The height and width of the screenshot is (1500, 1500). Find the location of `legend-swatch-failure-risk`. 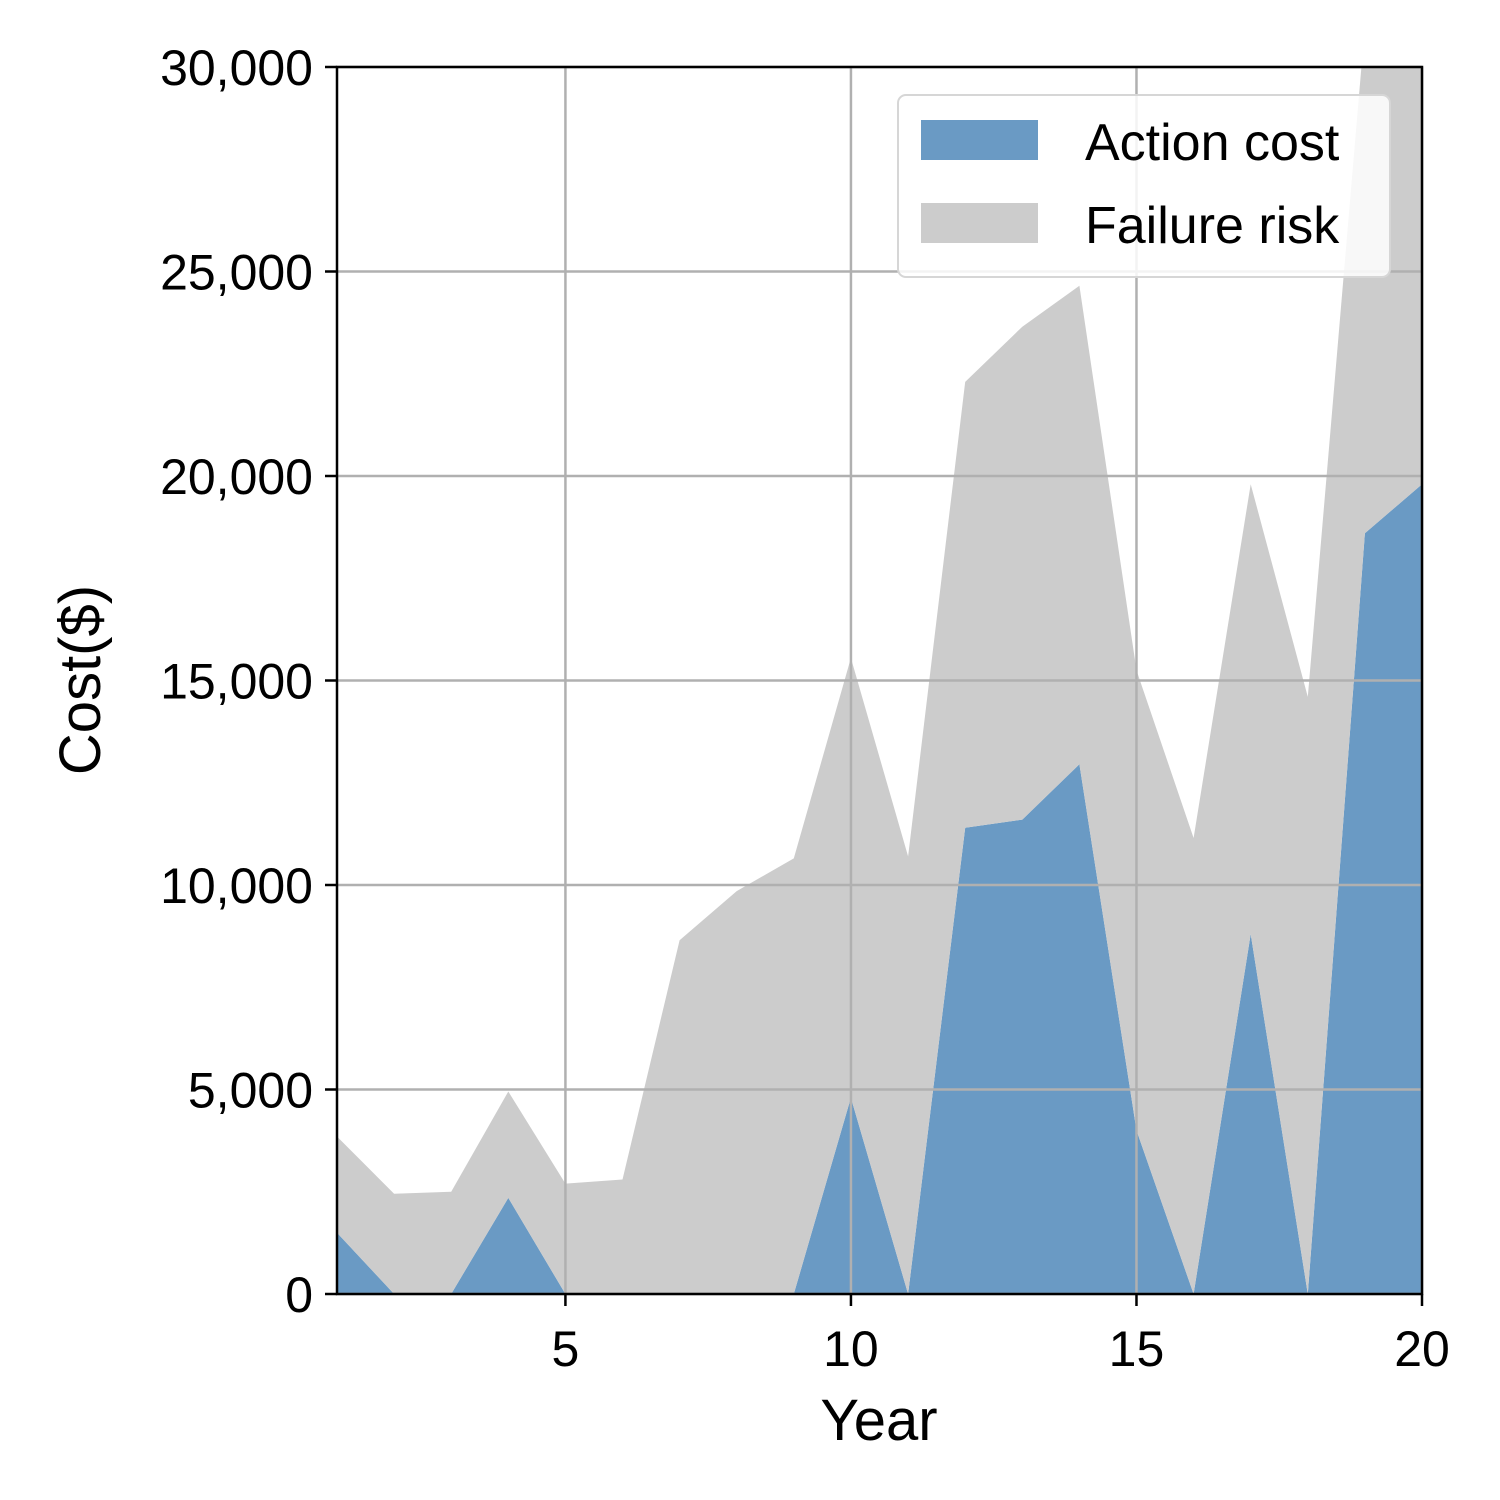

legend-swatch-failure-risk is located at coordinates (979, 223).